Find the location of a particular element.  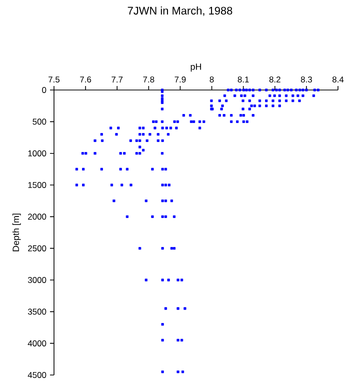

chart-title: 7JWN in March, 1988 is located at coordinates (180, 11).